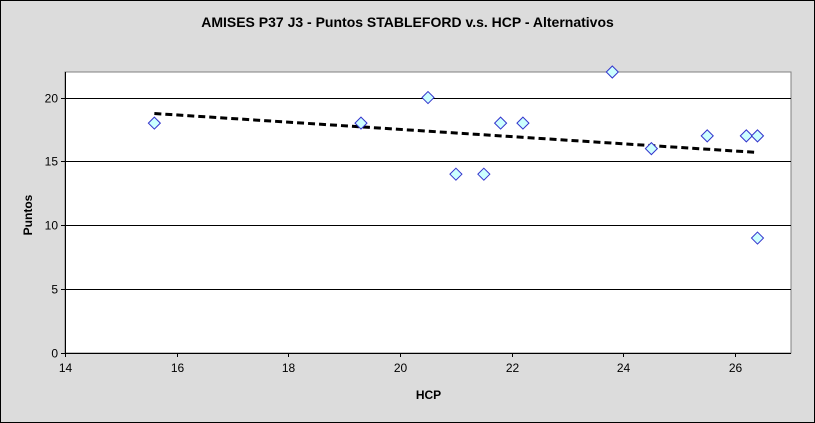 Image resolution: width=815 pixels, height=423 pixels. Describe the element at coordinates (52, 226) in the screenshot. I see `y-tick-label: 10` at that location.